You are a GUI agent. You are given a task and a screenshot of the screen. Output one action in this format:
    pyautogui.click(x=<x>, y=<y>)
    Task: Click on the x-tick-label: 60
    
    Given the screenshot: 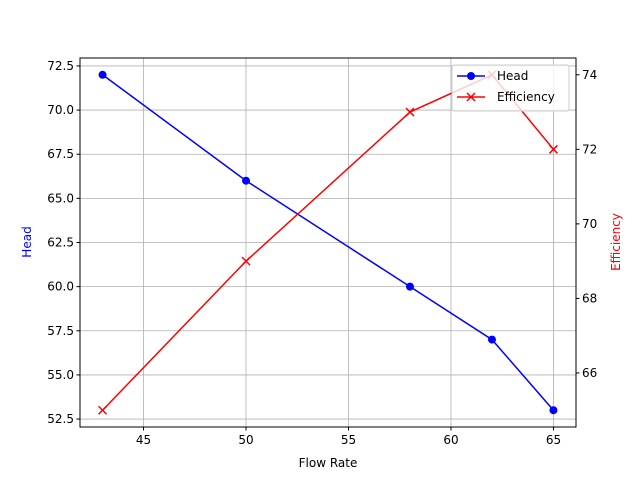 What is the action you would take?
    pyautogui.click(x=450, y=440)
    